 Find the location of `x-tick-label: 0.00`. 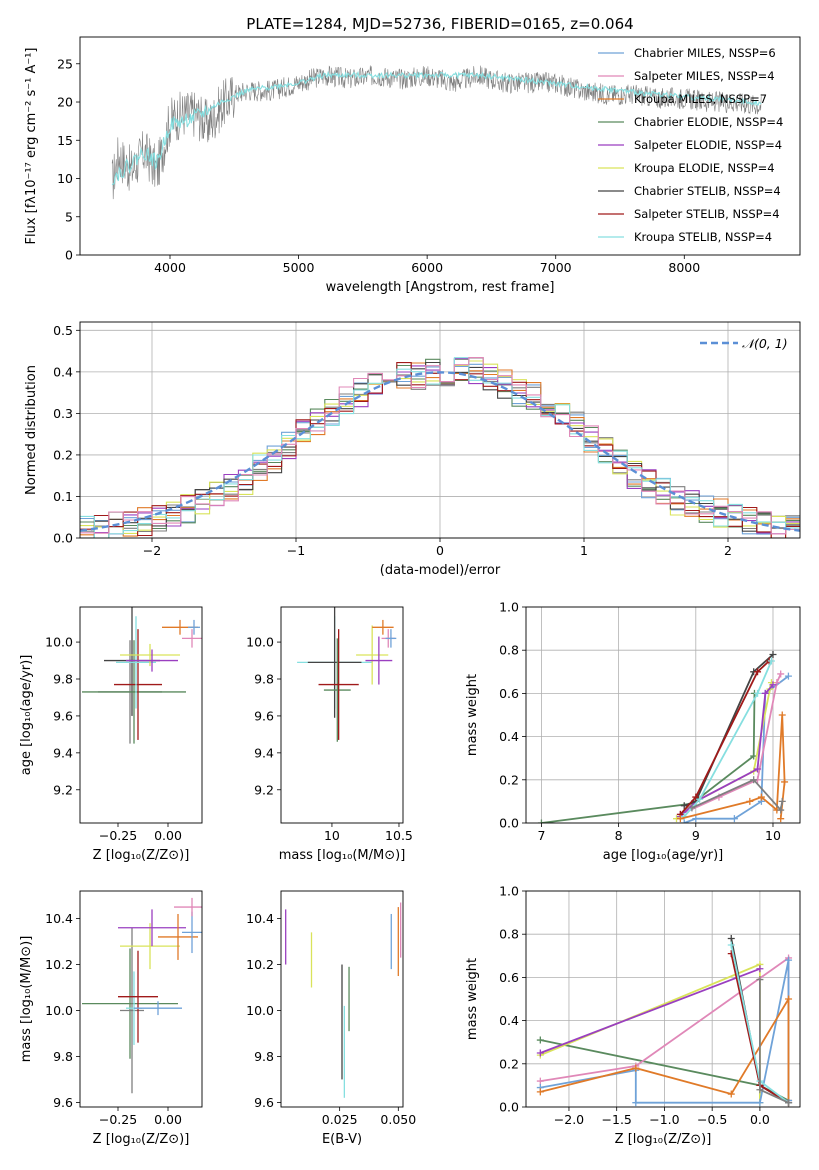

x-tick-label: 0.00 is located at coordinates (168, 835).